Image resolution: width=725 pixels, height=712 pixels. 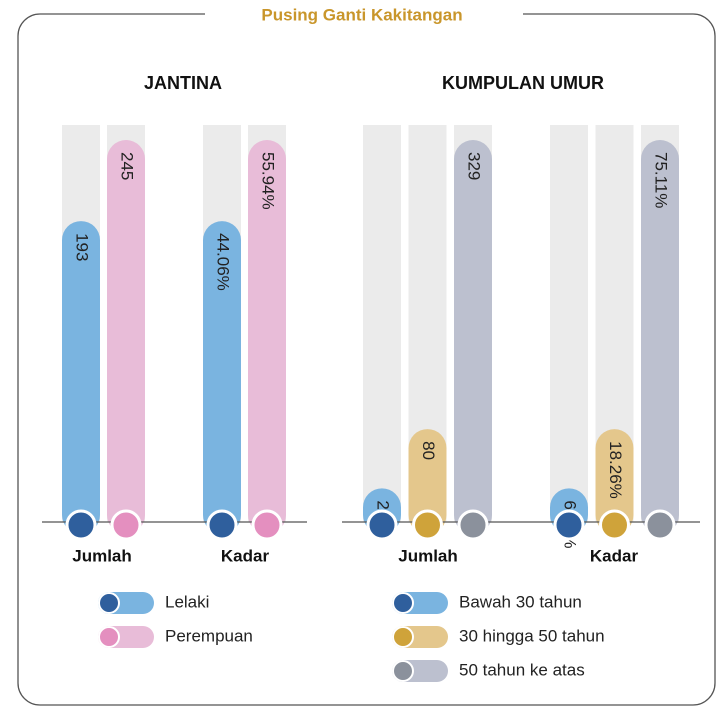 I want to click on legend-label: Perempuan, so click(x=209, y=635).